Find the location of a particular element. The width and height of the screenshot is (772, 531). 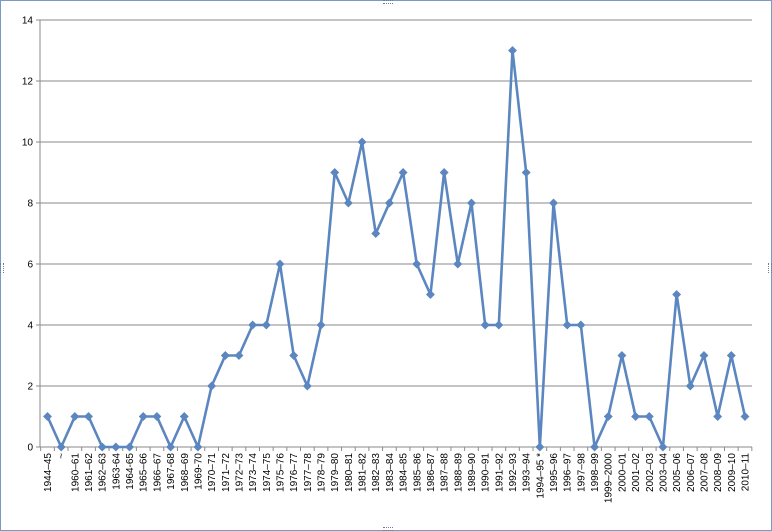

x-tick-label: 1994–95 * is located at coordinates (540, 476).